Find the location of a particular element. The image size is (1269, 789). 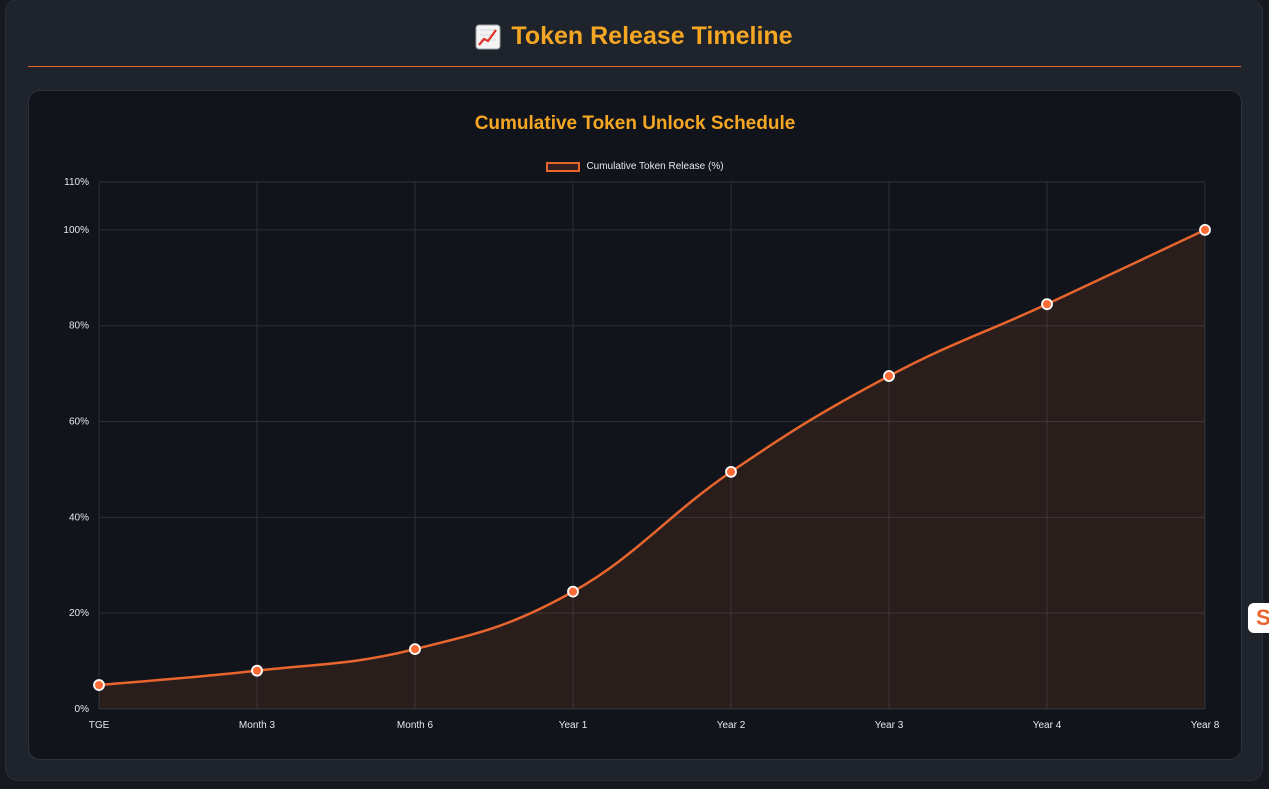

x-tick-label: TGE is located at coordinates (99, 725).